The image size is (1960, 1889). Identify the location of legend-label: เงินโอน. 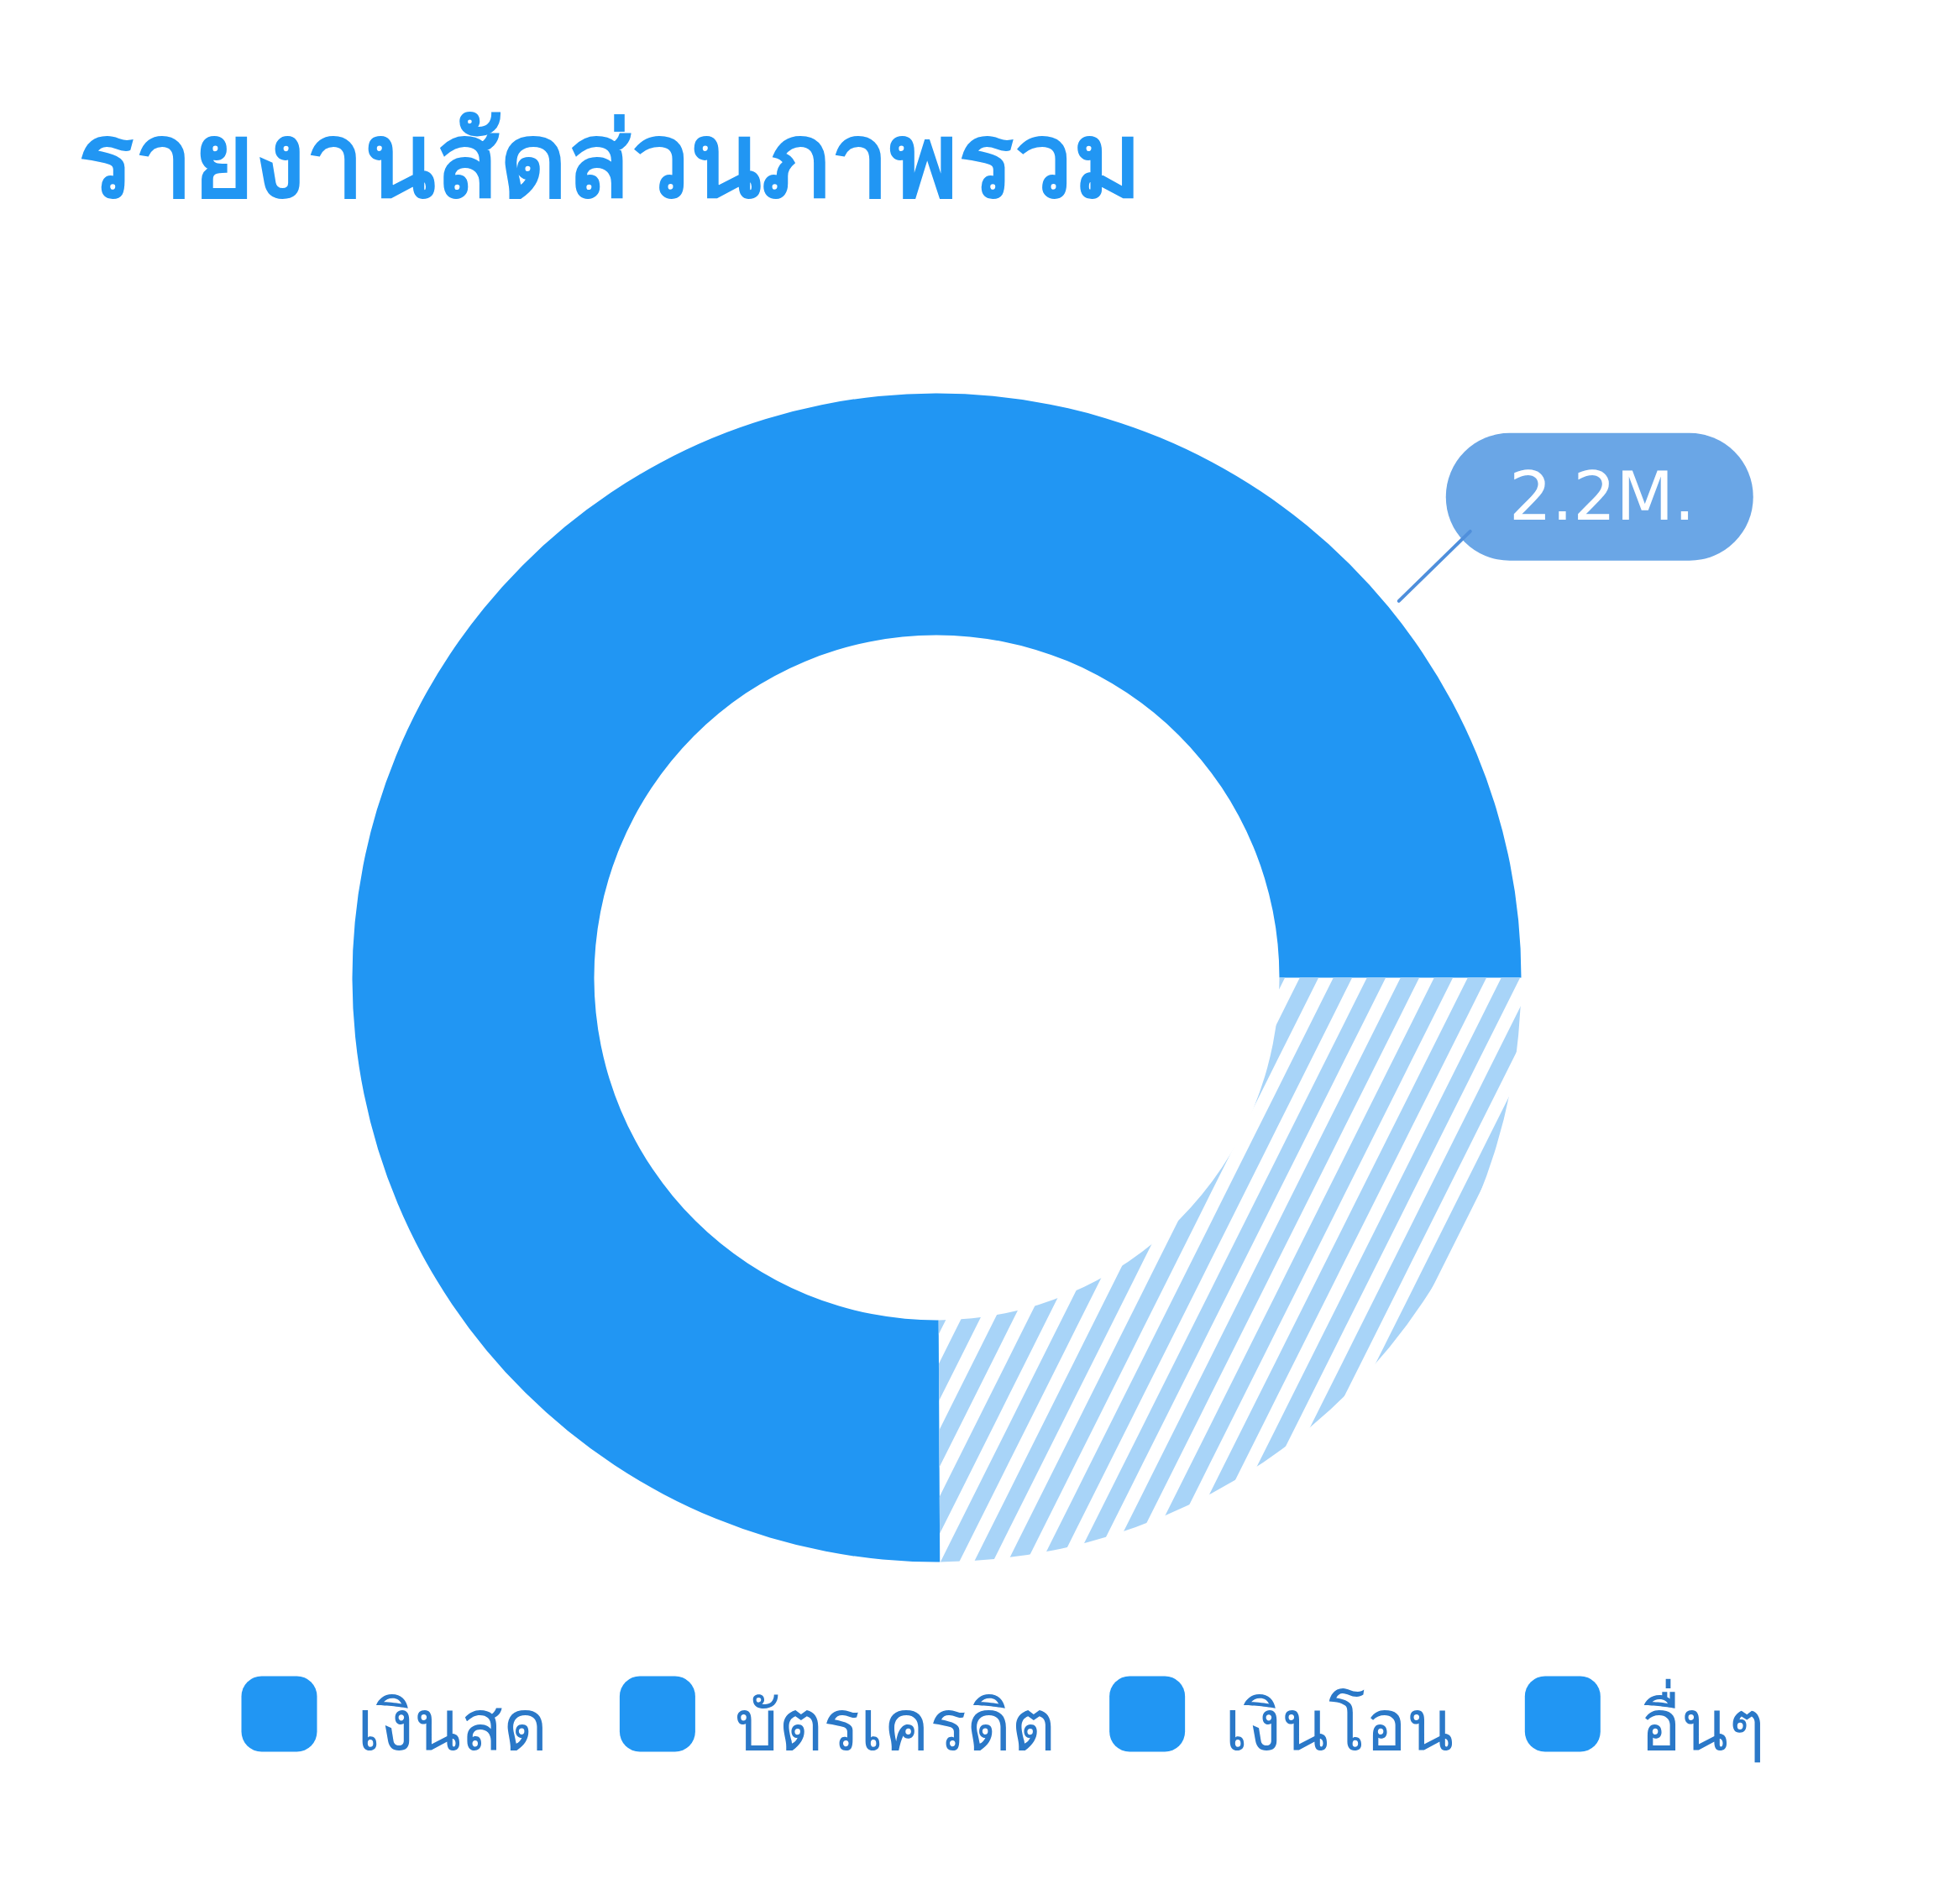
(1339, 1726).